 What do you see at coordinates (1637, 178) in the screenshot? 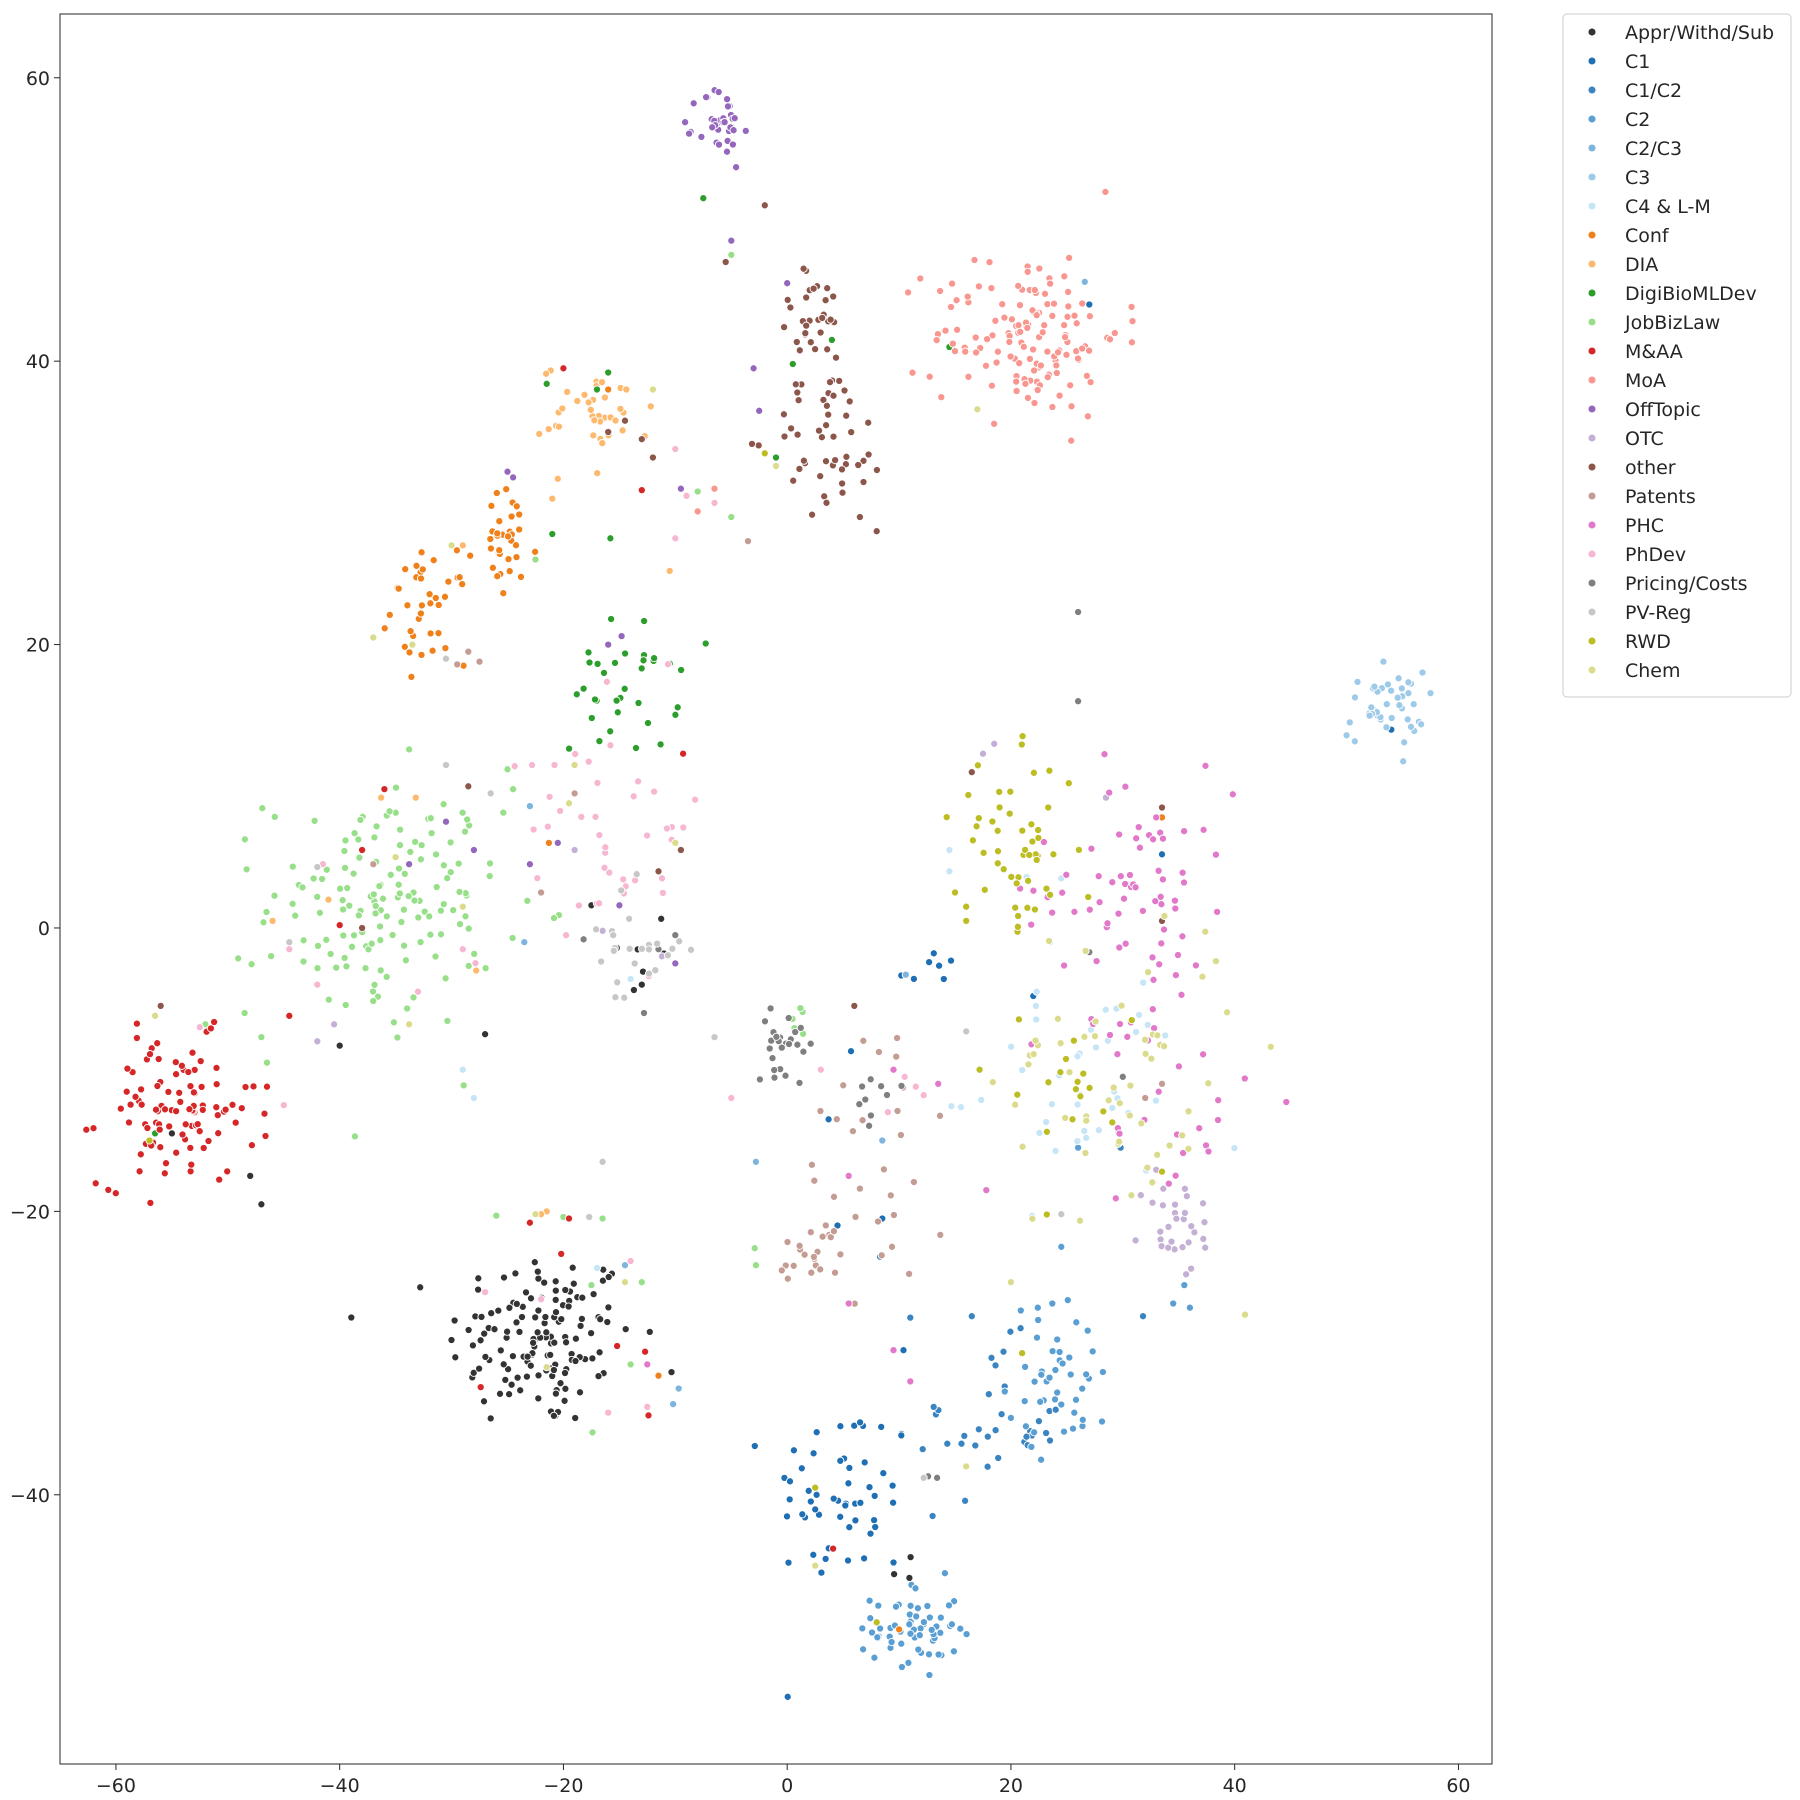
I see `legend-label: C3` at bounding box center [1637, 178].